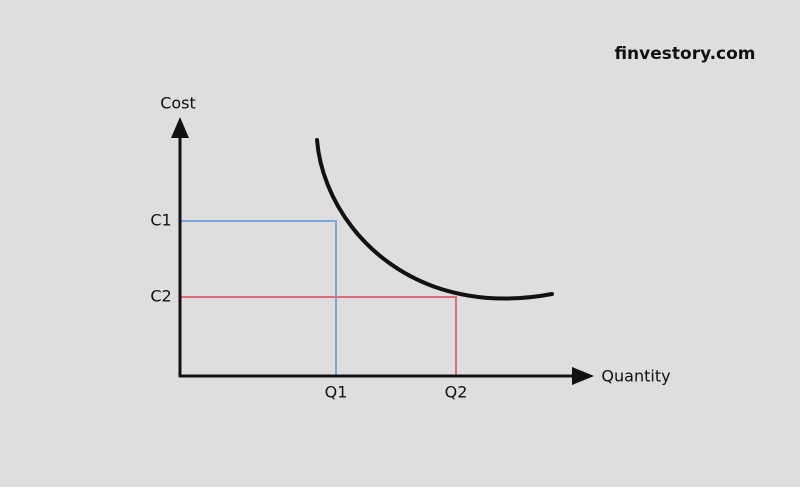  Describe the element at coordinates (684, 54) in the screenshot. I see `brand: finvestory.com` at that location.